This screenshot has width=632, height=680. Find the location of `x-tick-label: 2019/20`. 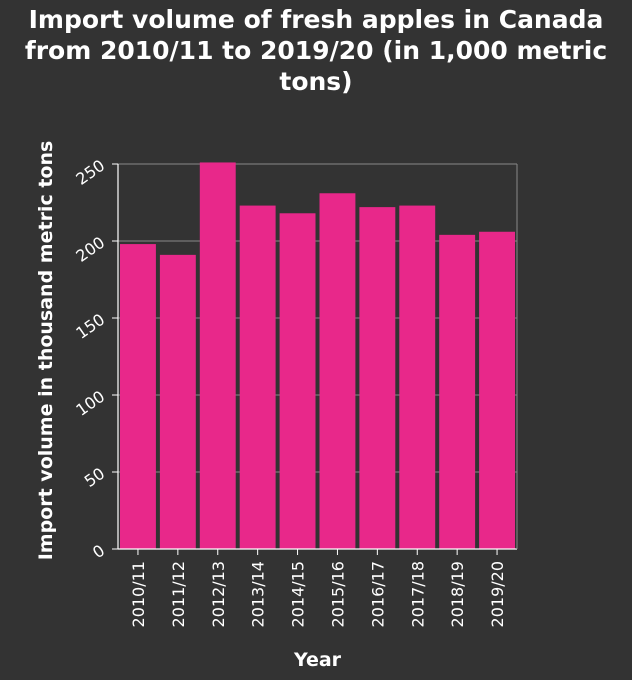

x-tick-label: 2019/20 is located at coordinates (497, 594).